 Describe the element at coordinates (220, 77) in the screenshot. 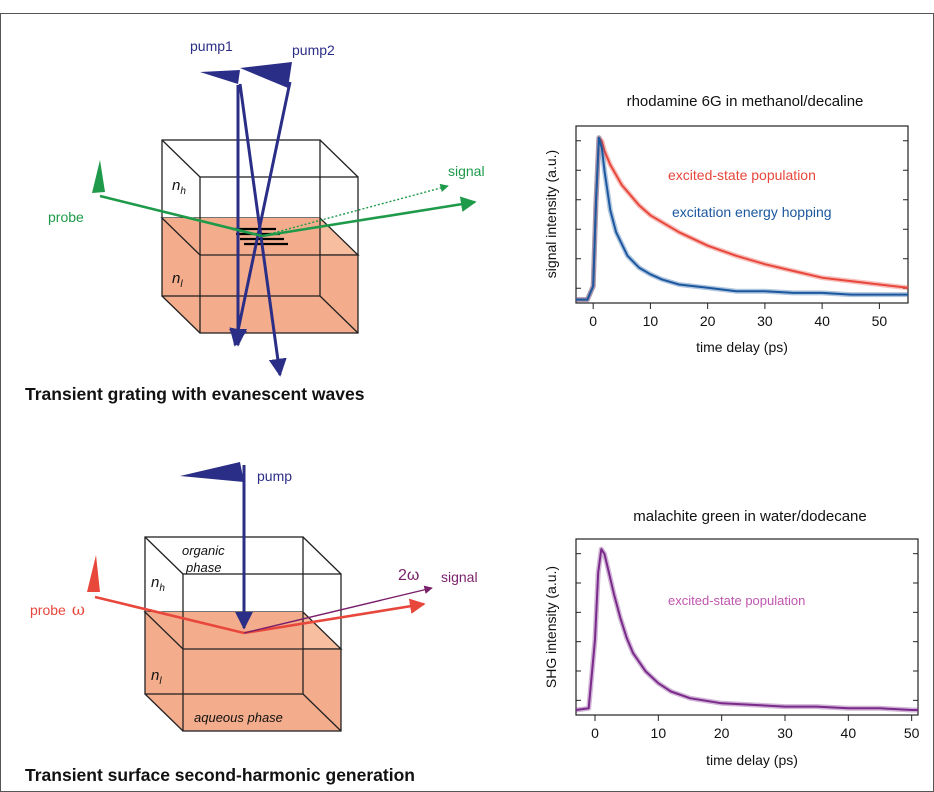

I see `pump1-flag-icon` at that location.